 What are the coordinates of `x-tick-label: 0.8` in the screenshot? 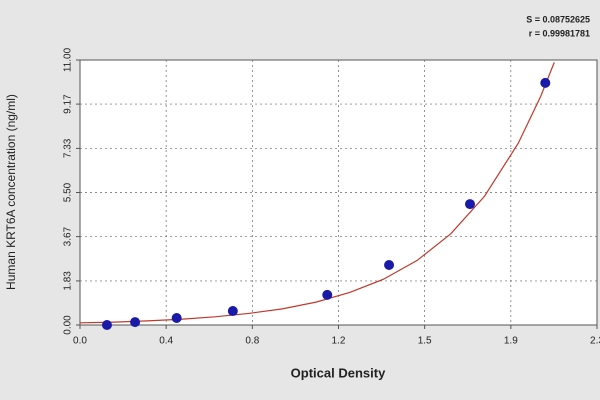 It's located at (252, 341).